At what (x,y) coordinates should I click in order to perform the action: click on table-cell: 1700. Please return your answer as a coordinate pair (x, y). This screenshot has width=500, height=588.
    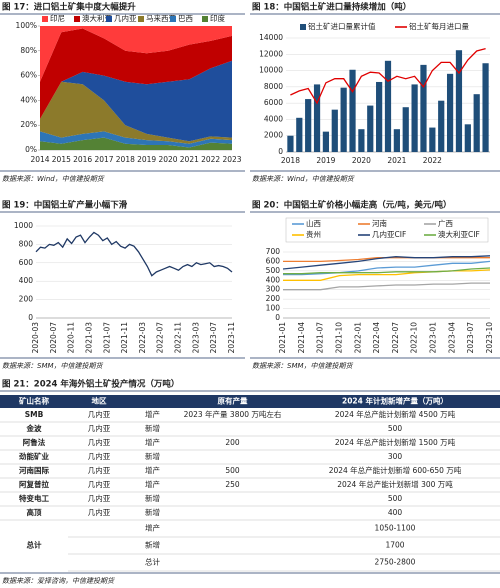
    Looking at the image, I should click on (394, 545).